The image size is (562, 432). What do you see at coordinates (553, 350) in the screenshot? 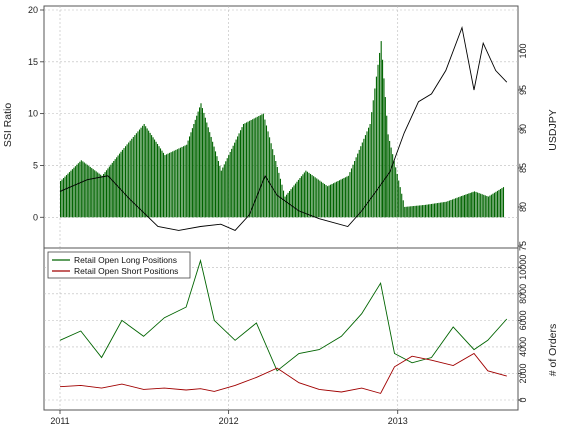
I see `orders-axis-title: # of Orders` at bounding box center [553, 350].